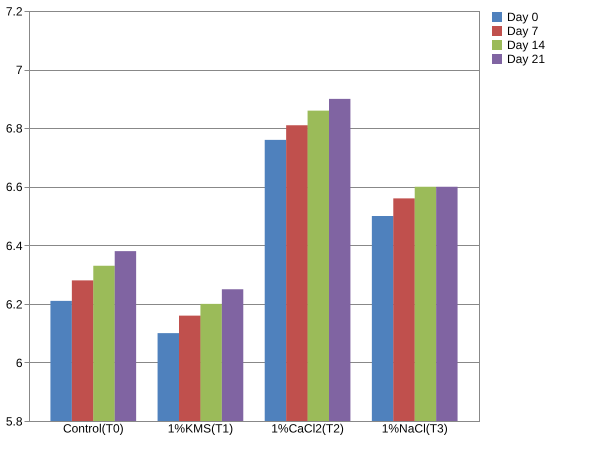 The height and width of the screenshot is (475, 594). What do you see at coordinates (526, 59) in the screenshot?
I see `legend-label: Day 21` at bounding box center [526, 59].